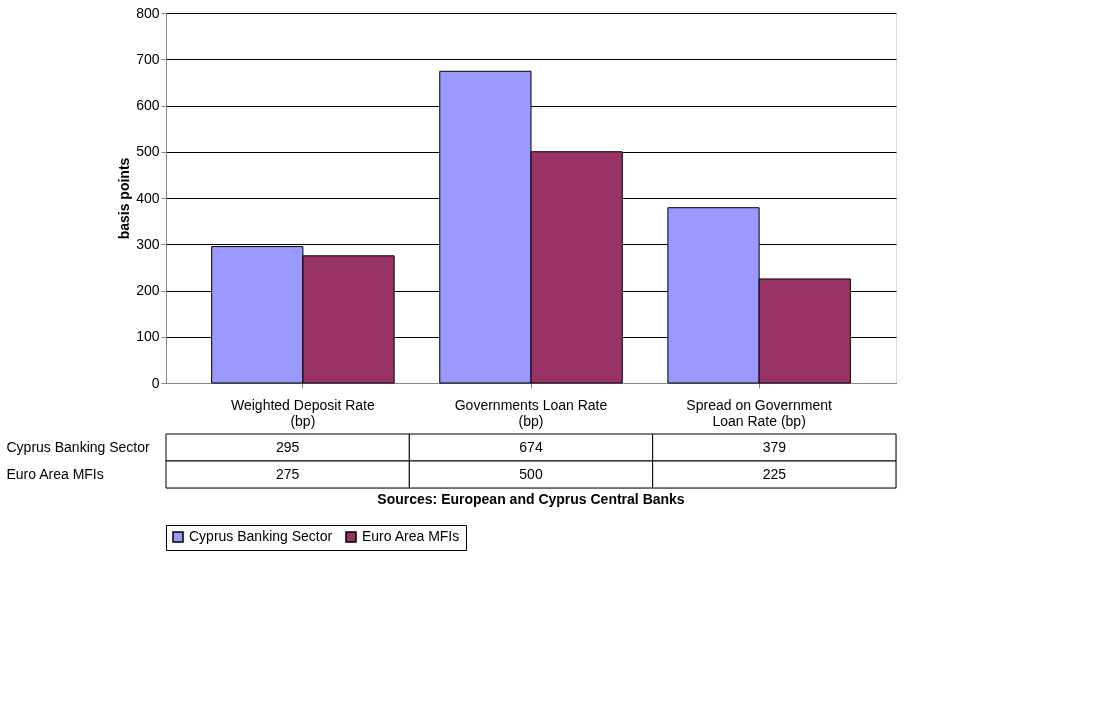  I want to click on y-tick-label: 600, so click(148, 105).